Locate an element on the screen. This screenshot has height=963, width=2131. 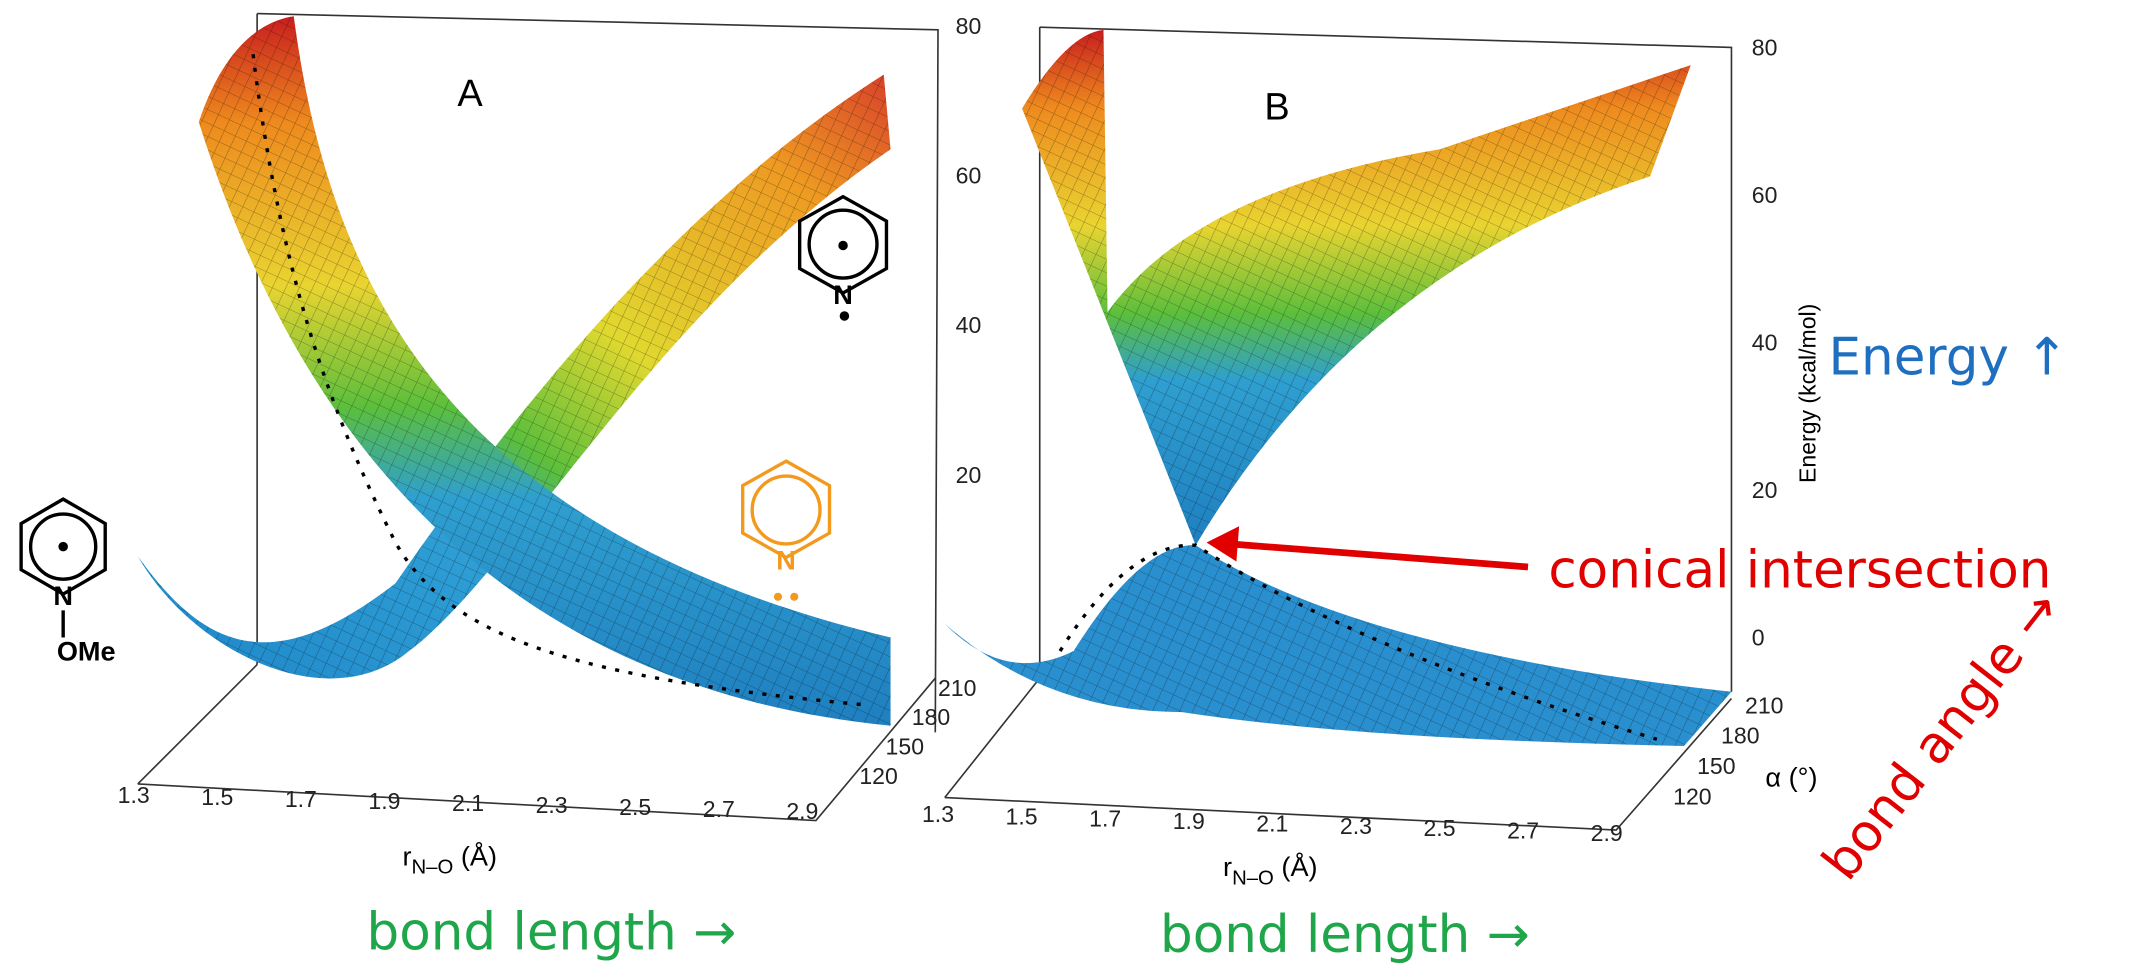
angle-axis-label: α (°) is located at coordinates (1791, 777).